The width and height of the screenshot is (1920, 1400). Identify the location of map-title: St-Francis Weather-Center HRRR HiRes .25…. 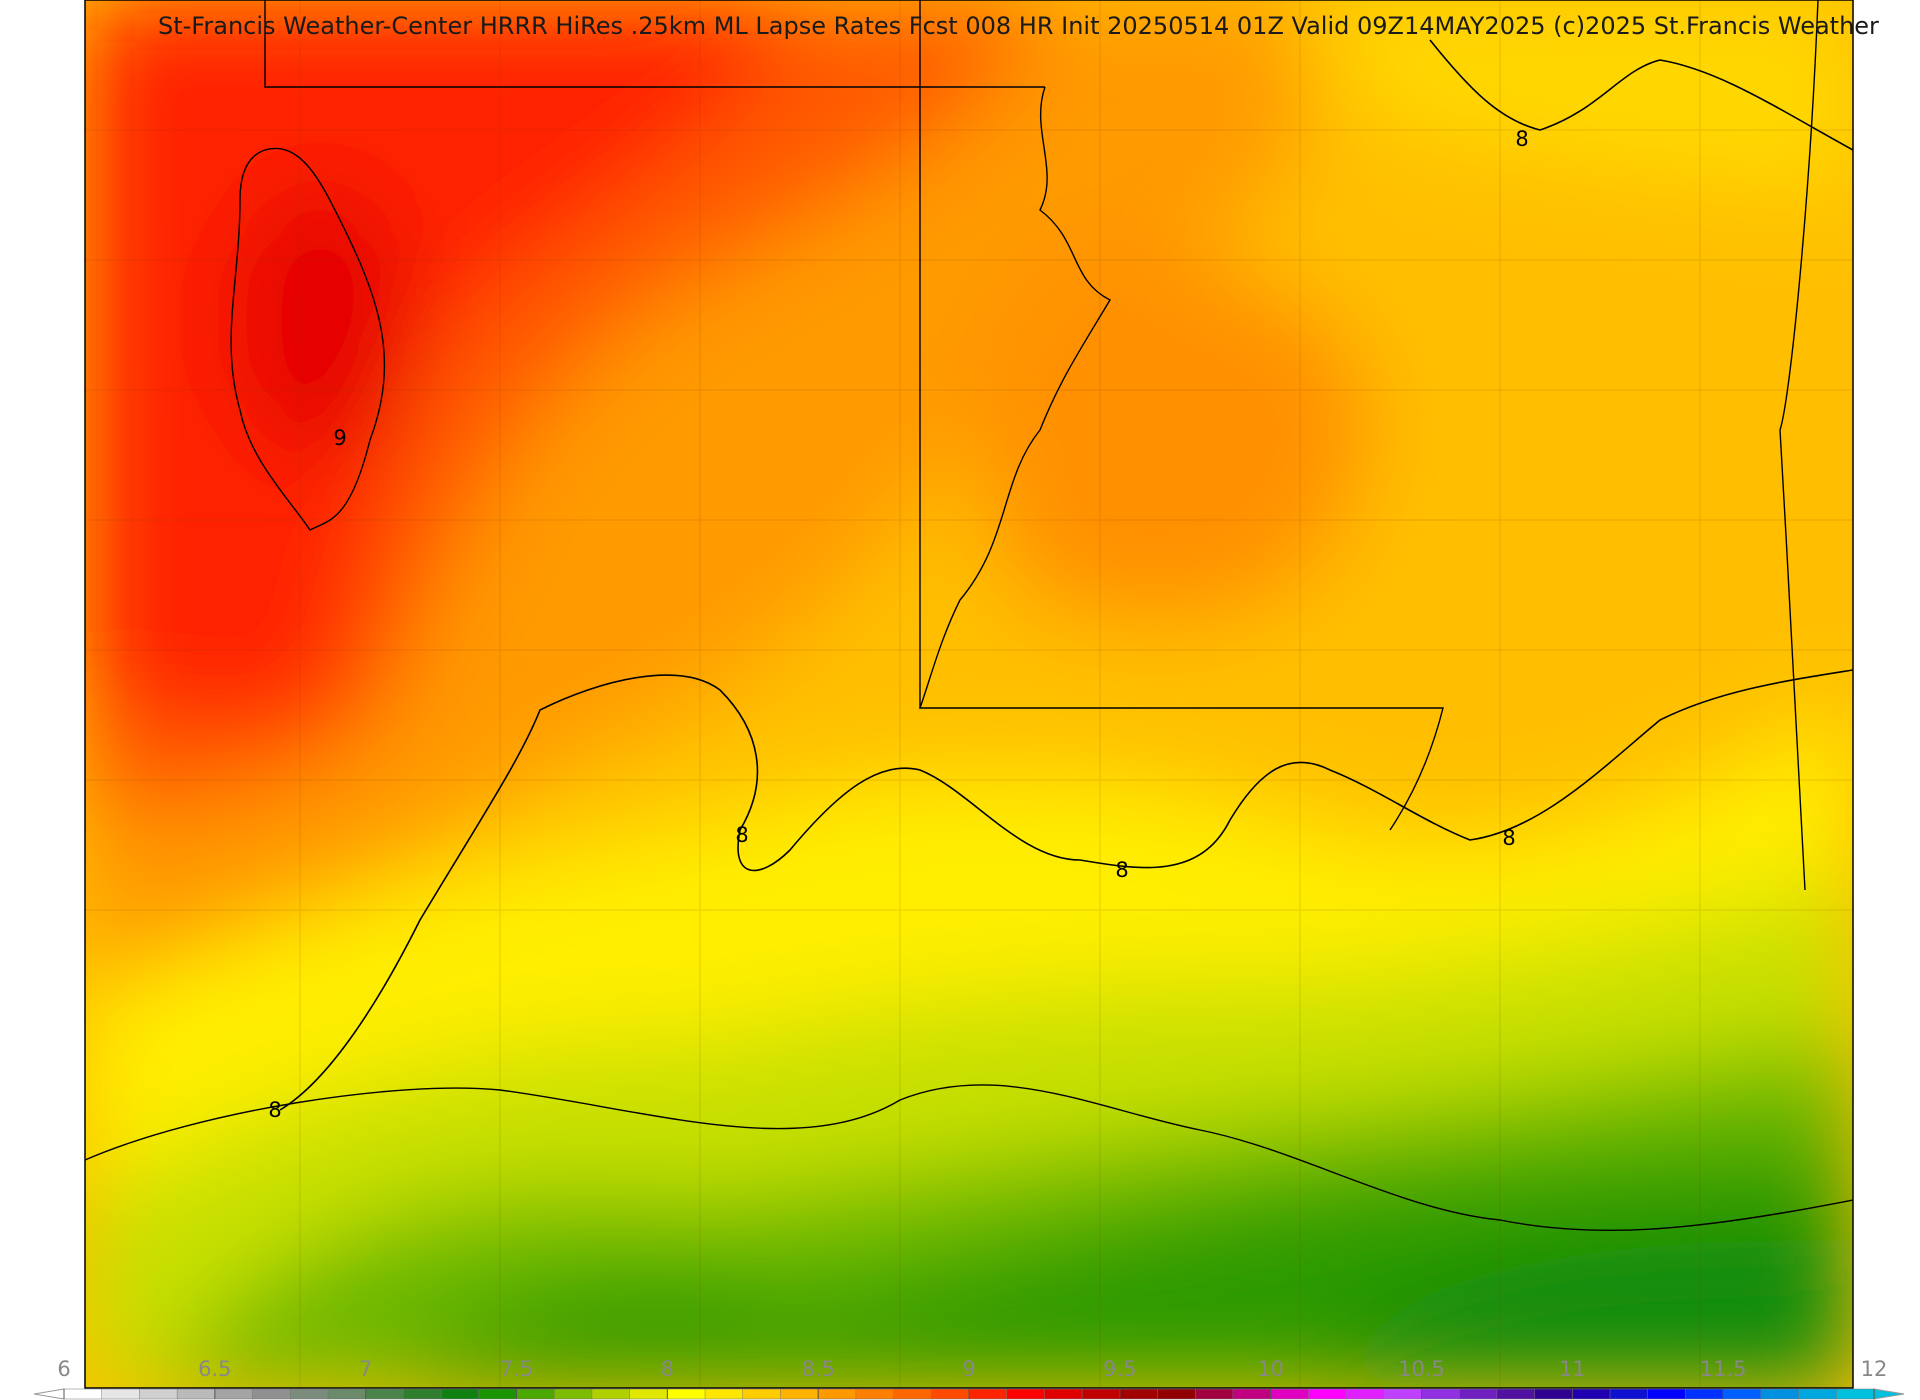
(1018, 26).